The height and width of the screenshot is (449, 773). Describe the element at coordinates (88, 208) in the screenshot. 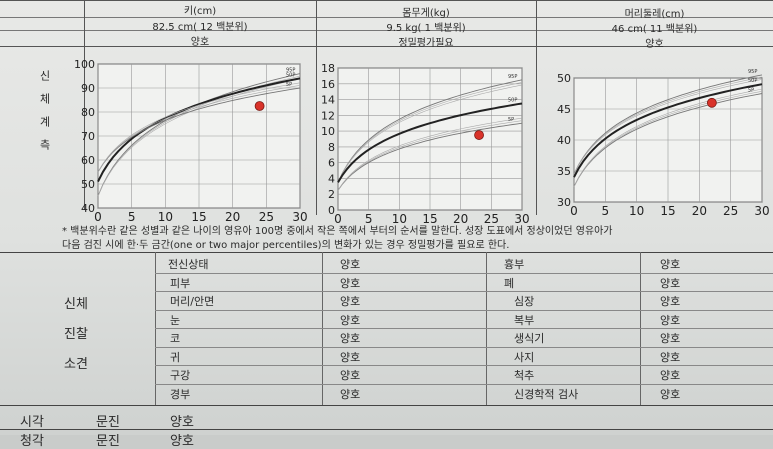

I see `y-tick-label: 40` at that location.